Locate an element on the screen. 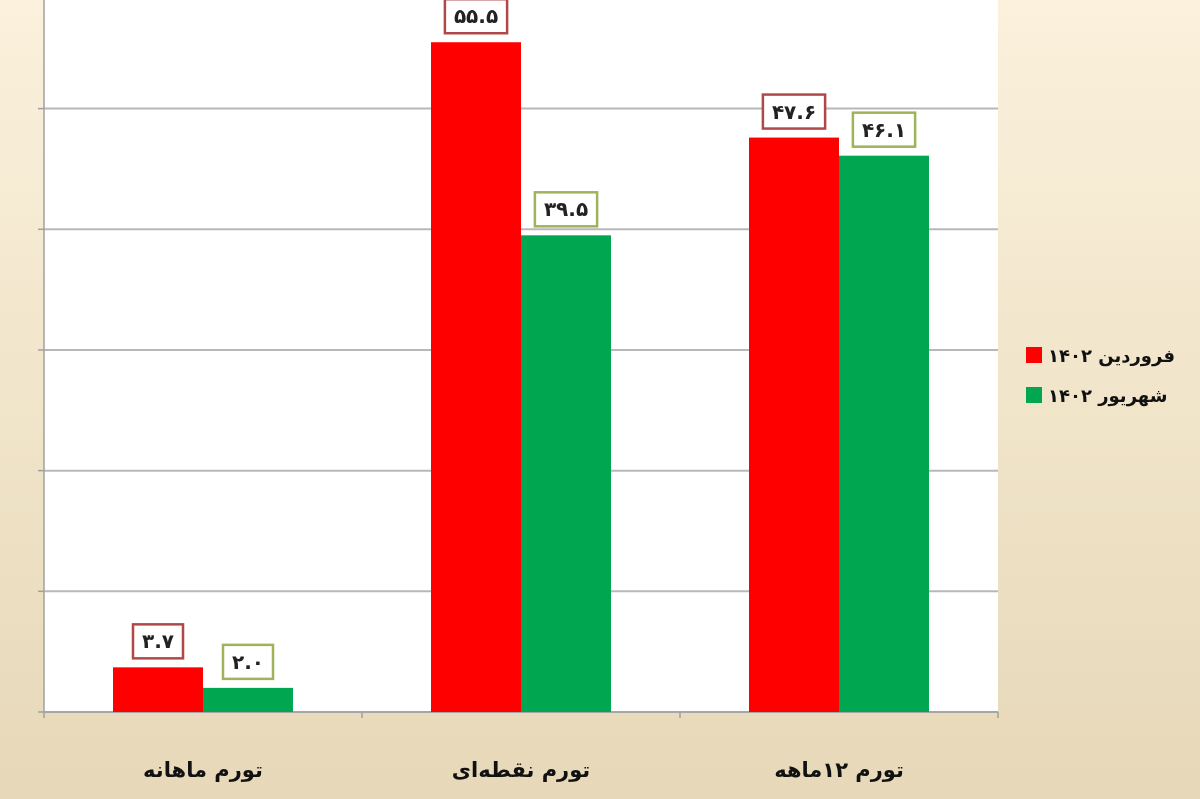 Image resolution: width=1200 pixels, height=799 pixels. data-label: ۳.۷ is located at coordinates (158, 641).